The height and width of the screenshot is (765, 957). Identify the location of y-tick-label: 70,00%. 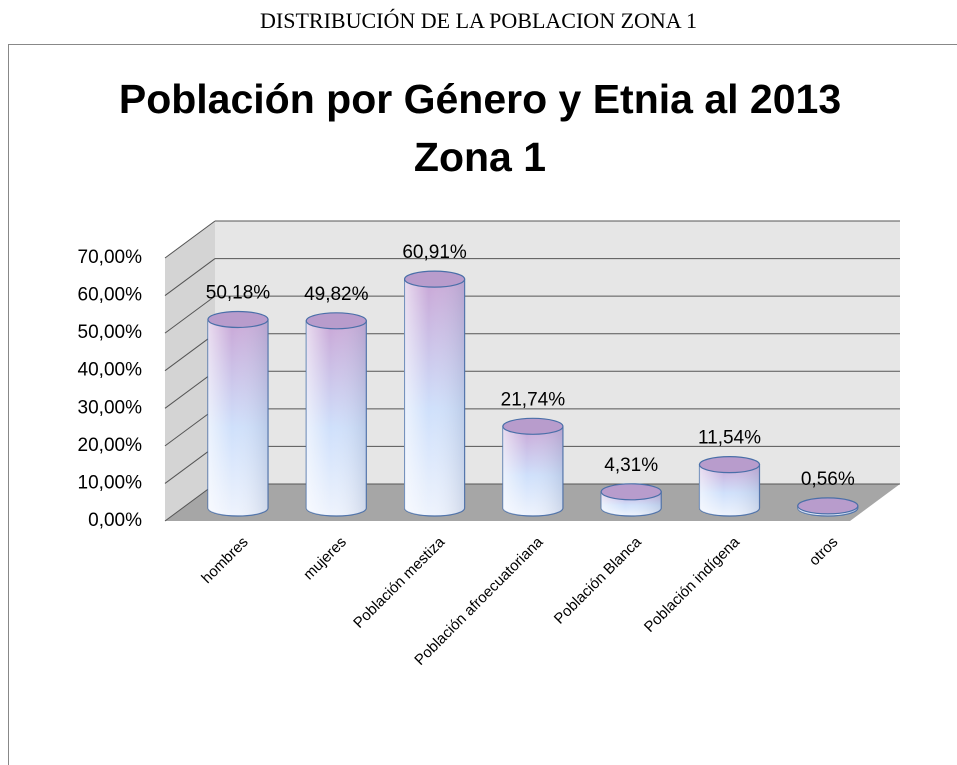
(110, 257).